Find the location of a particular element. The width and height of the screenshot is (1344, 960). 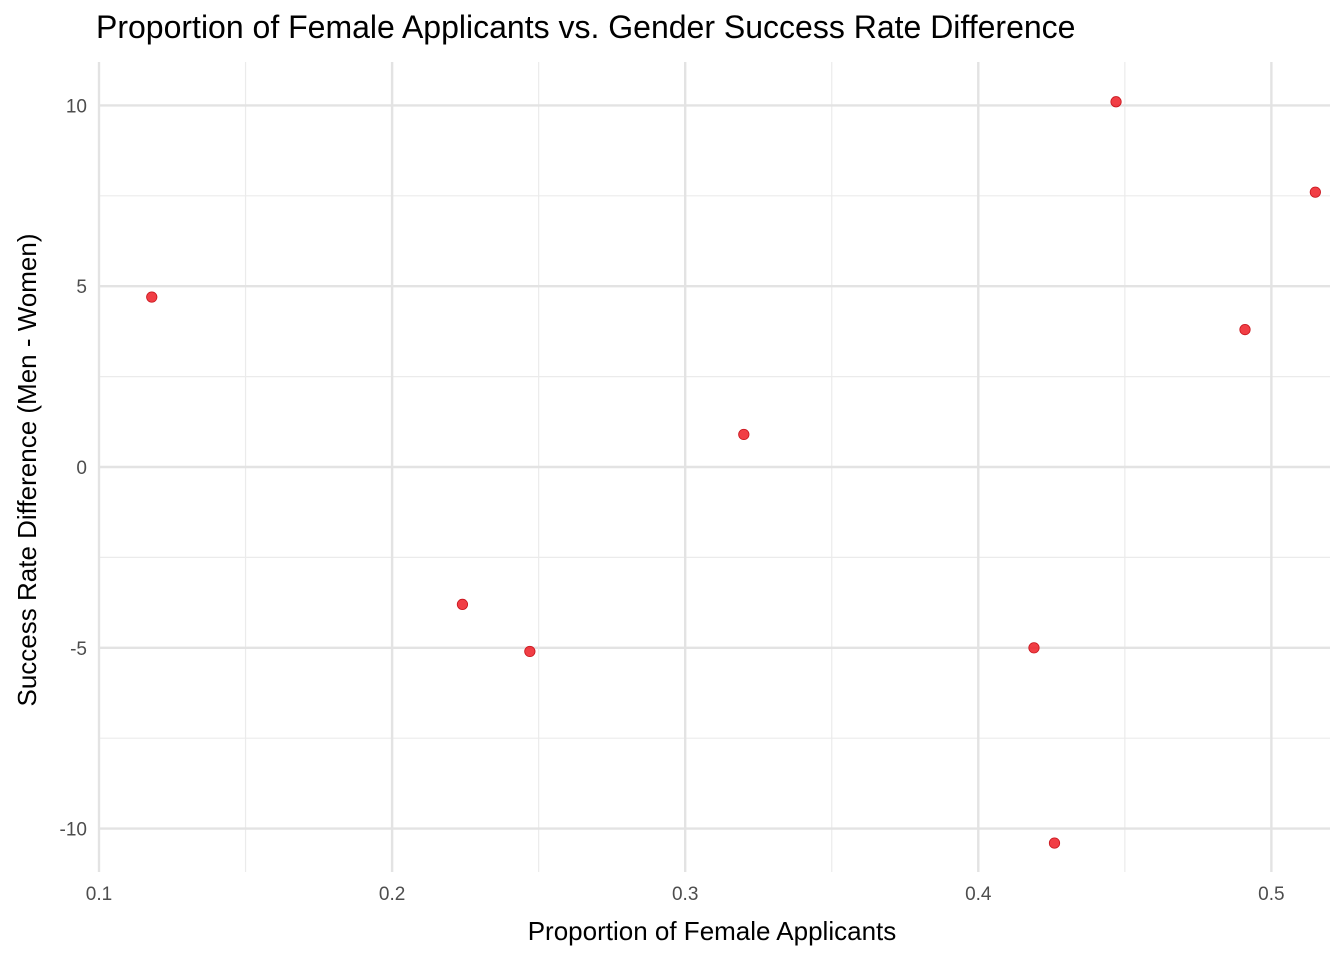

y-tick-label: -10 is located at coordinates (73, 830).